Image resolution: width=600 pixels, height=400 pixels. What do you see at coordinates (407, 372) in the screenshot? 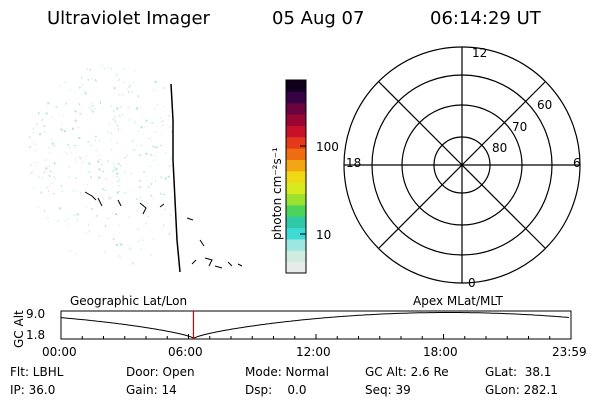
I see `gc-alt-info: GC Alt: 2.6 Re` at bounding box center [407, 372].